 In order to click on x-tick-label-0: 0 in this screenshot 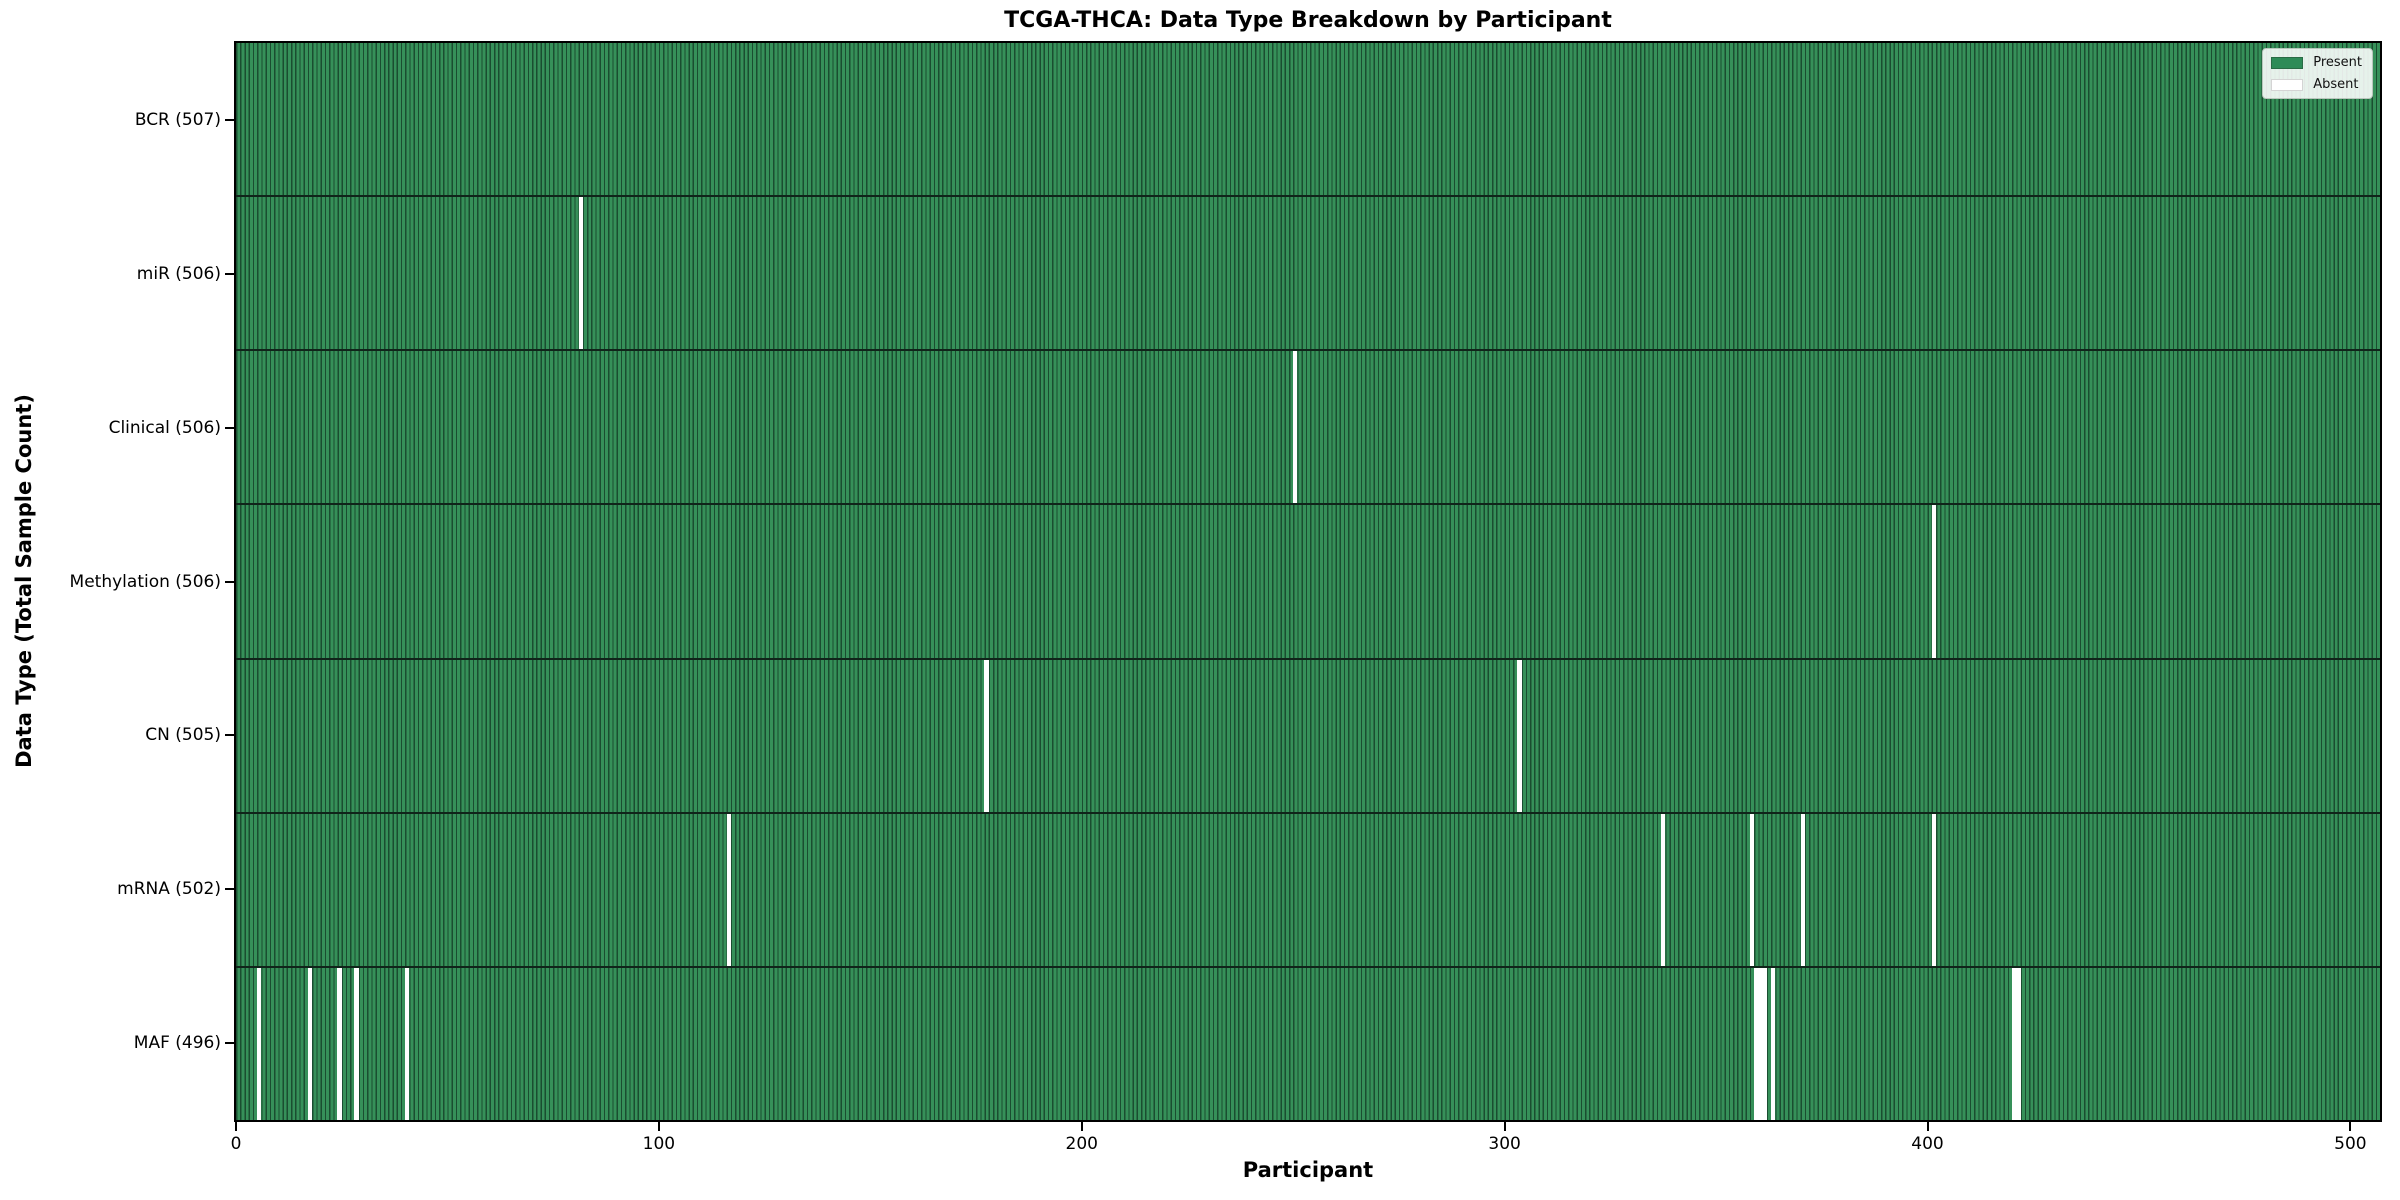, I will do `click(236, 1144)`.